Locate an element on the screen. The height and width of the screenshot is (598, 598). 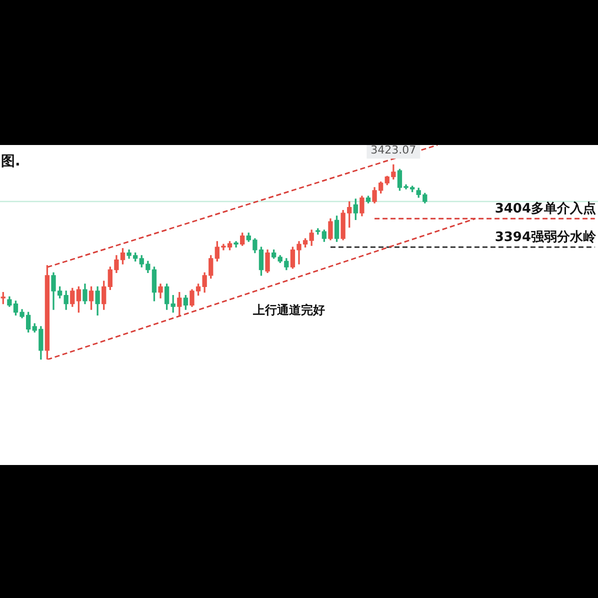
annotation: 上行通道完好 is located at coordinates (288, 310).